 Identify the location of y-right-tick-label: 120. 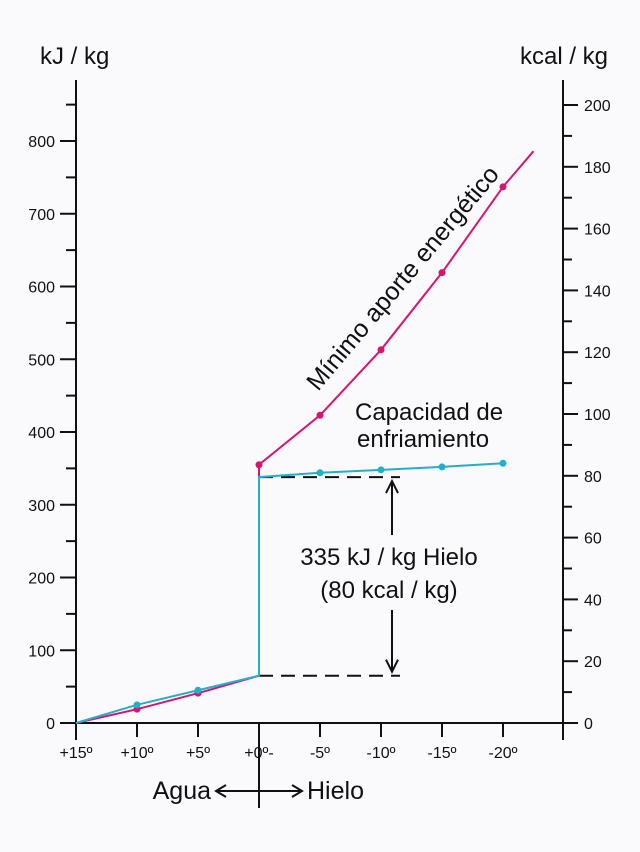
(597, 353).